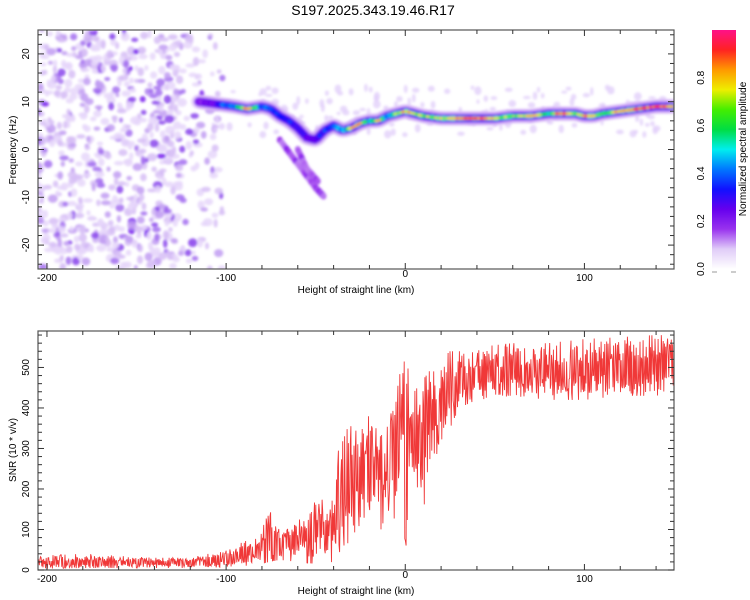  What do you see at coordinates (701, 77) in the screenshot?
I see `colorbar-tick-label: 0.8` at bounding box center [701, 77].